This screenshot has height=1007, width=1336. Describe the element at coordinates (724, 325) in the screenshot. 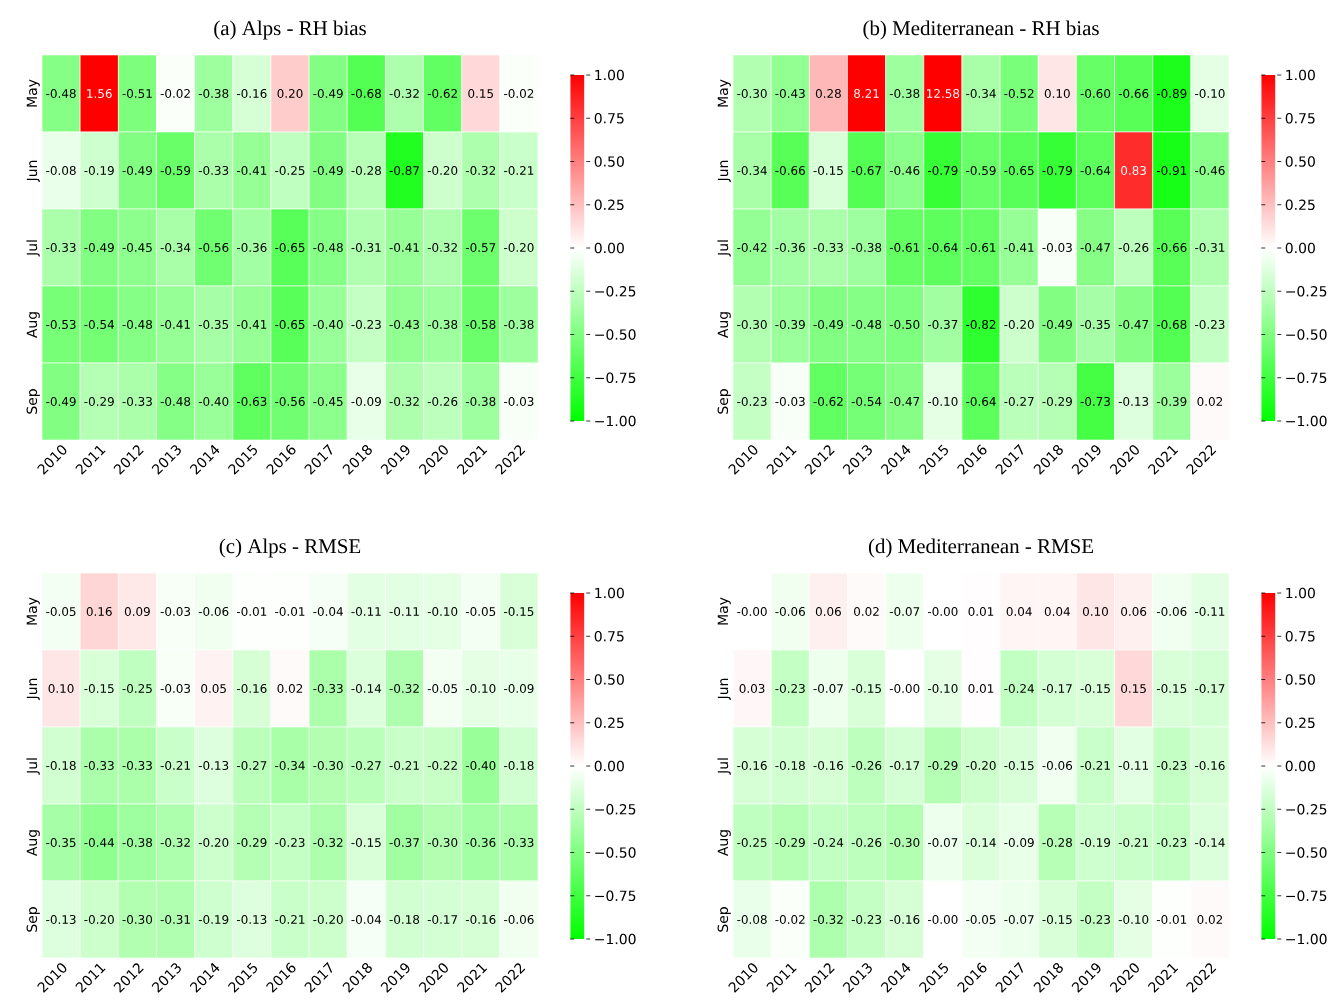

I see `y-tick-label: Aug` at that location.